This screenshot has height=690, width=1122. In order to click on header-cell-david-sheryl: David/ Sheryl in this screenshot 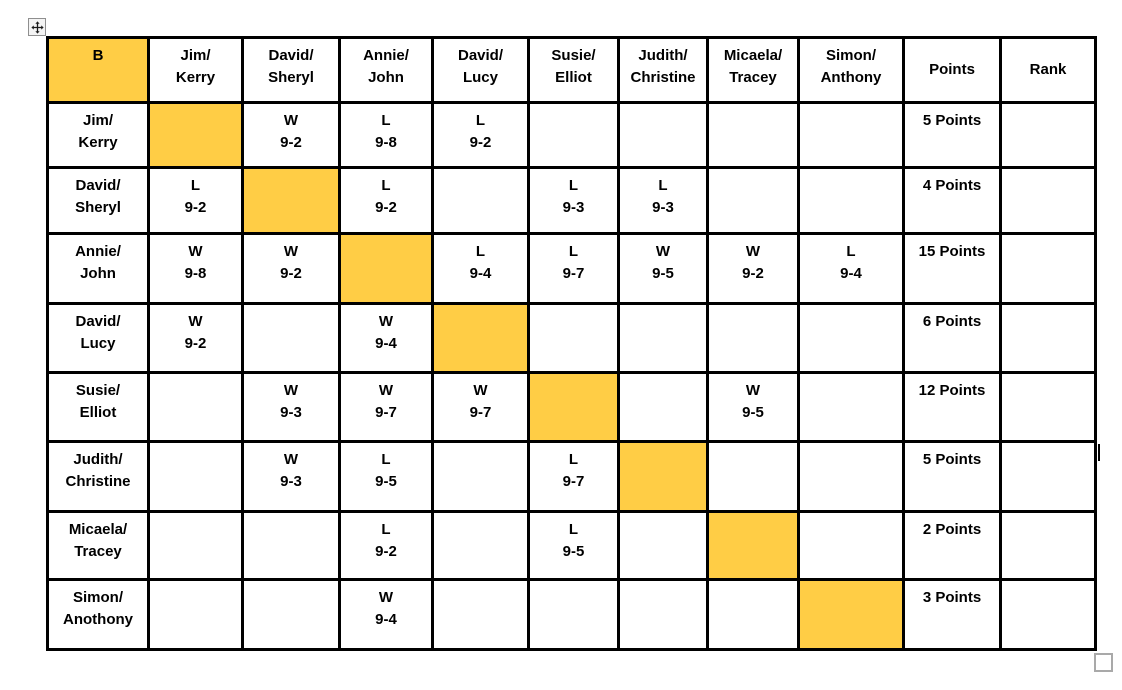, I will do `click(291, 70)`.